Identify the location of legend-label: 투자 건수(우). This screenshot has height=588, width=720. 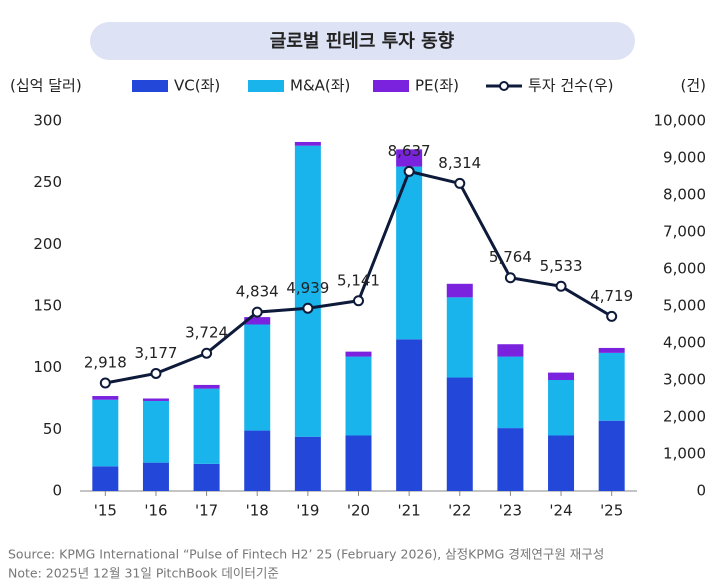
(570, 86).